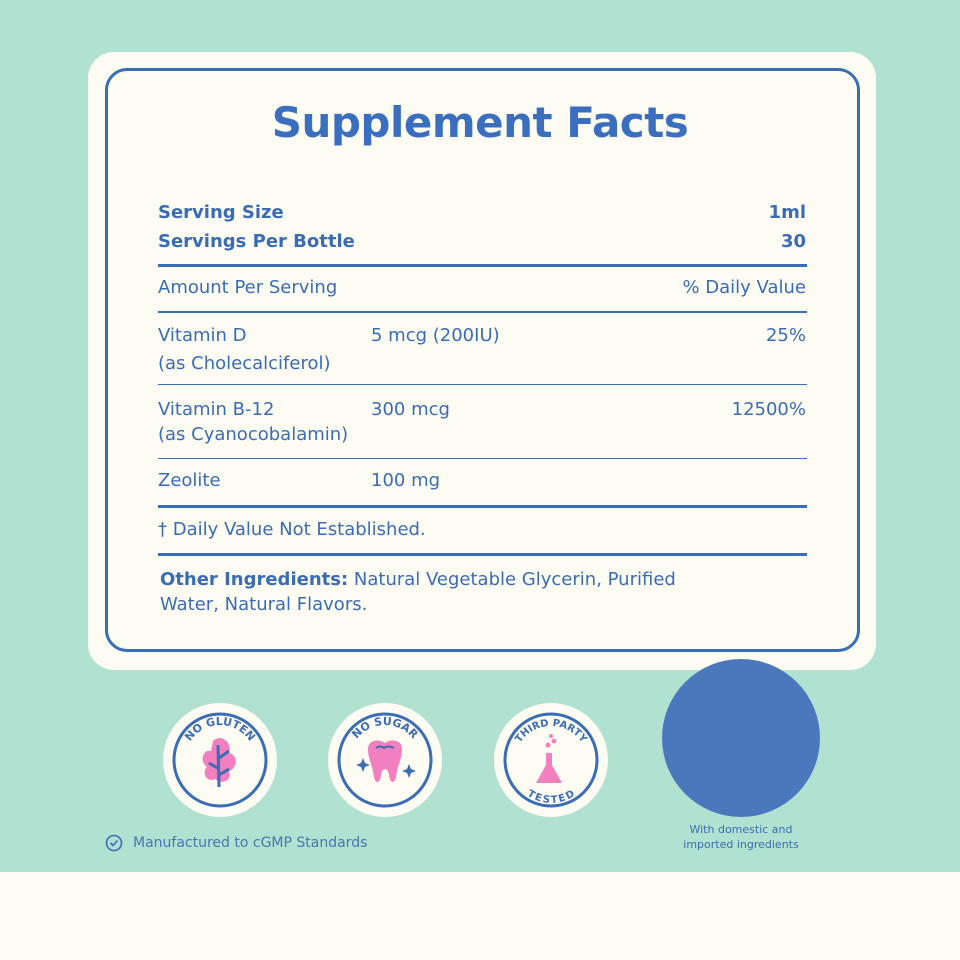 The image size is (960, 960). I want to click on nutrient-dv: 12500%, so click(768, 409).